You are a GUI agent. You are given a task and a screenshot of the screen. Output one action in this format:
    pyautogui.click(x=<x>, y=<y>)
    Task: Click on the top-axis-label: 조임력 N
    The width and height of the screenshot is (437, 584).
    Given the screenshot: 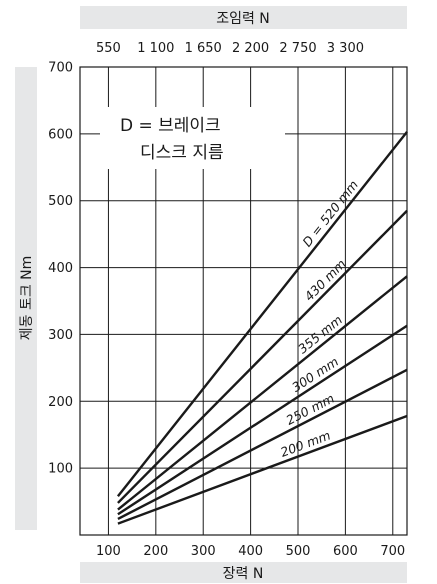 What is the action you would take?
    pyautogui.click(x=243, y=19)
    